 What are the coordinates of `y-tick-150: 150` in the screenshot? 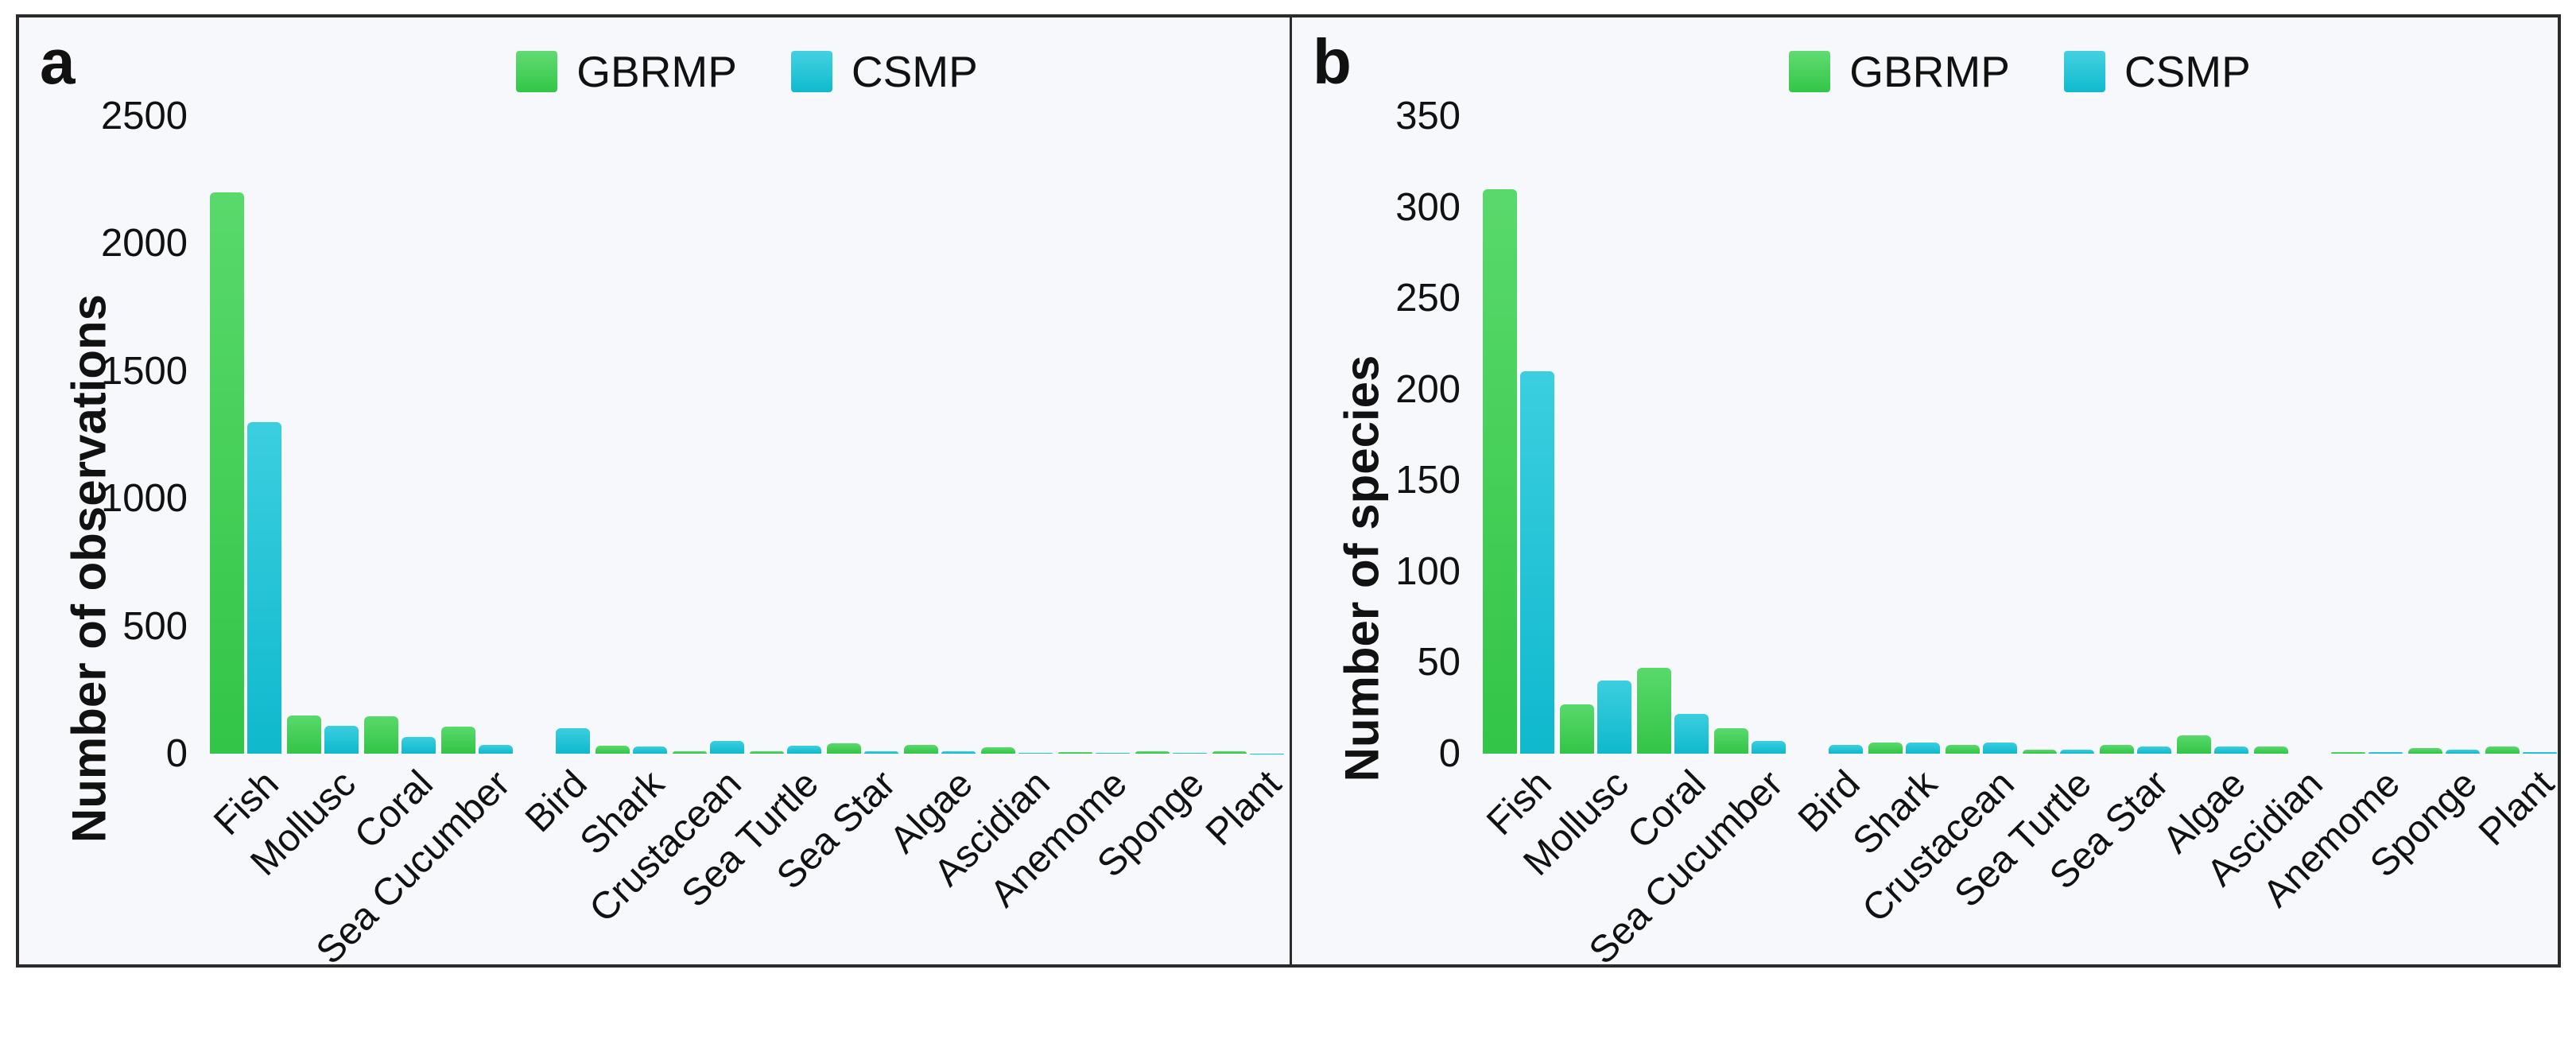 It's located at (1376, 480).